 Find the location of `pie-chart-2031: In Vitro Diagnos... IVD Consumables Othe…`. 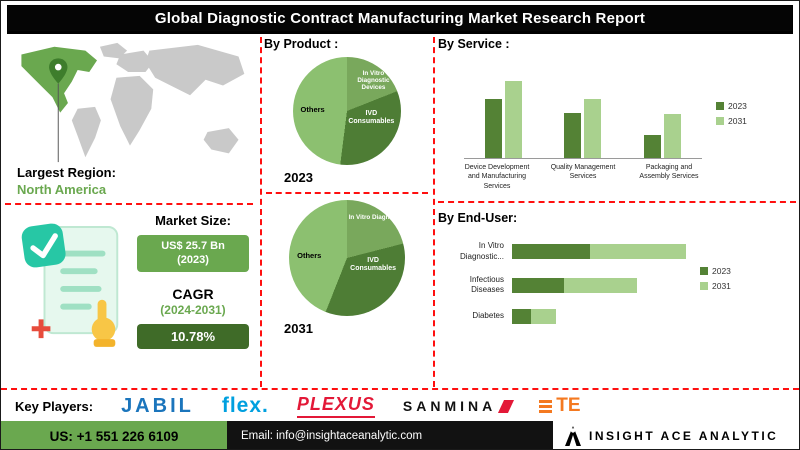

pie-chart-2031: In Vitro Diagnos... IVD Consumables Othe… is located at coordinates (347, 258).